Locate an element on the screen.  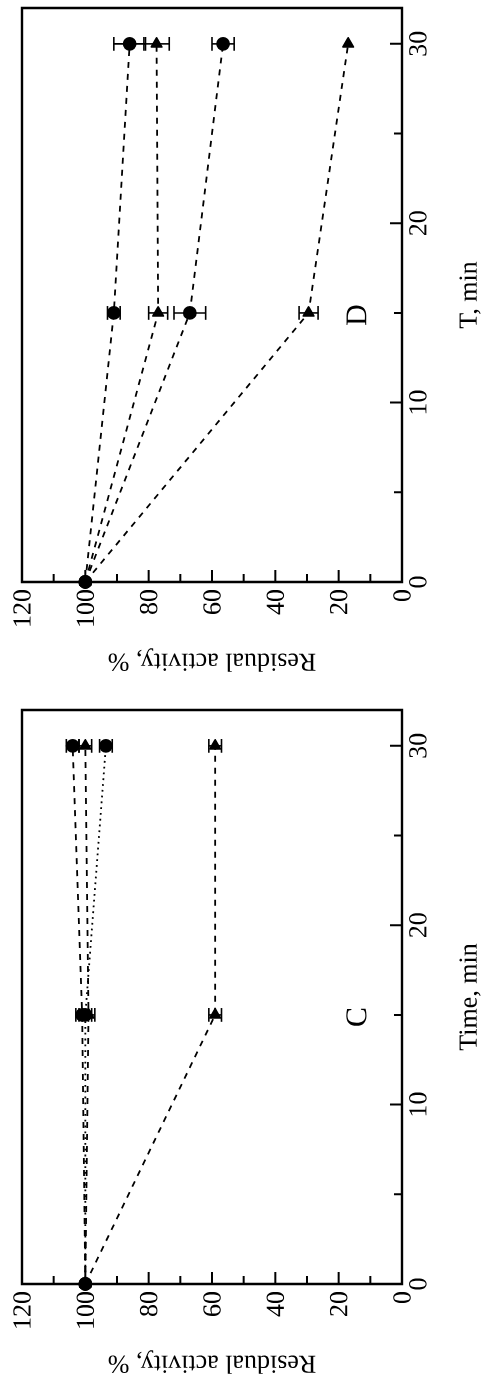
y-axis-title: Time, min is located at coordinates (470, 997).